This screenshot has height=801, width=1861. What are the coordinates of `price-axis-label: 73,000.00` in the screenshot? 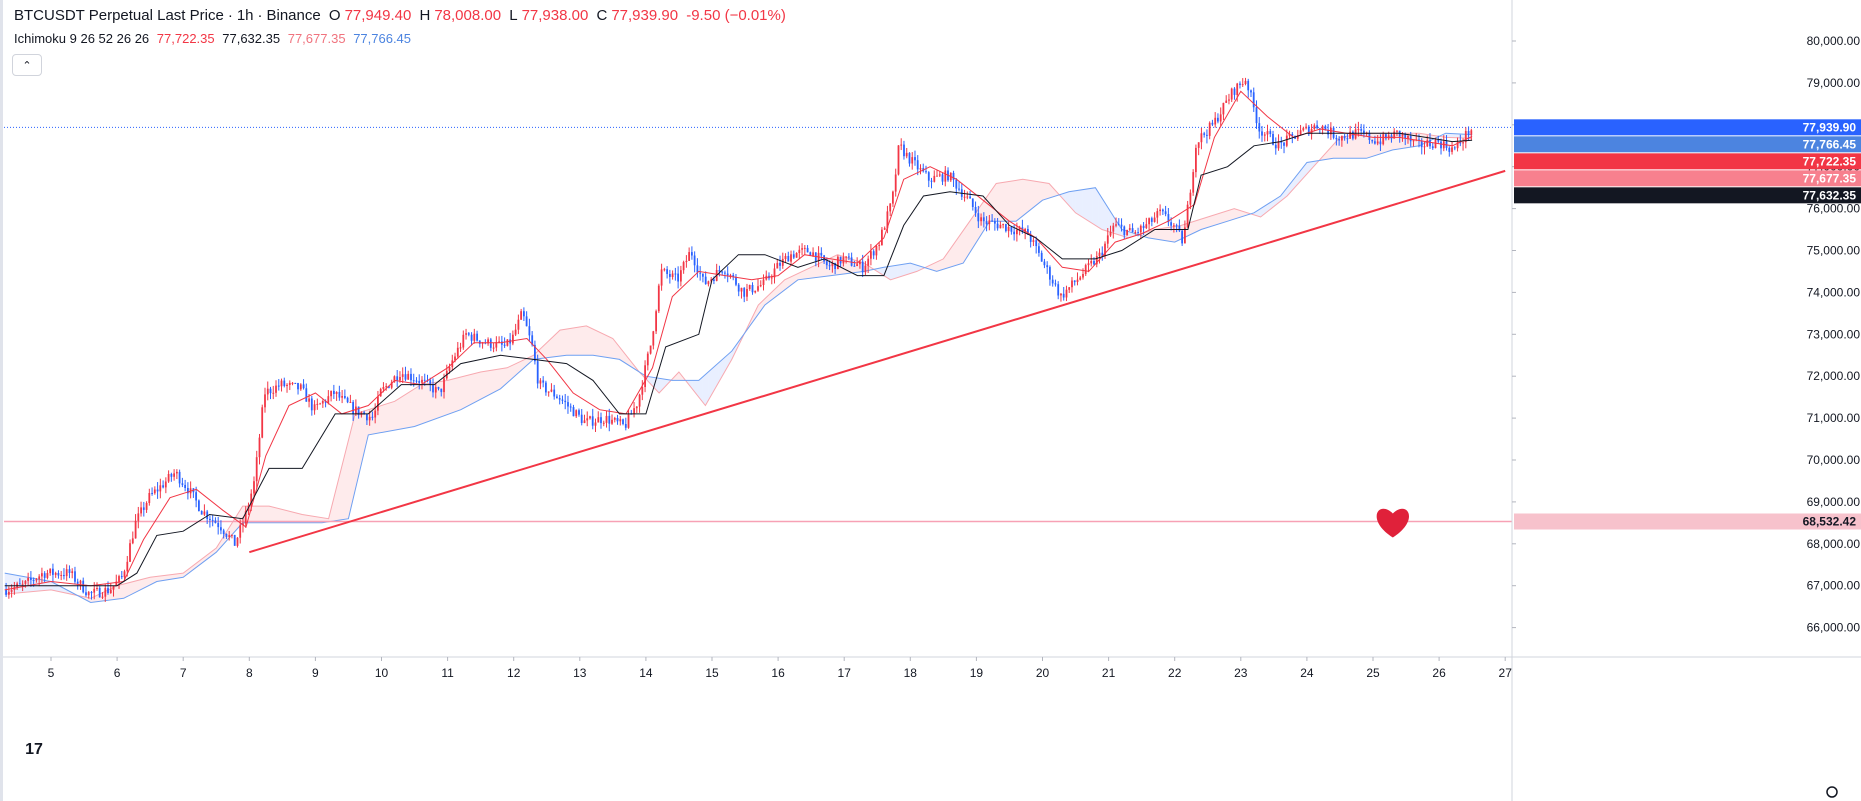 It's located at (1834, 334).